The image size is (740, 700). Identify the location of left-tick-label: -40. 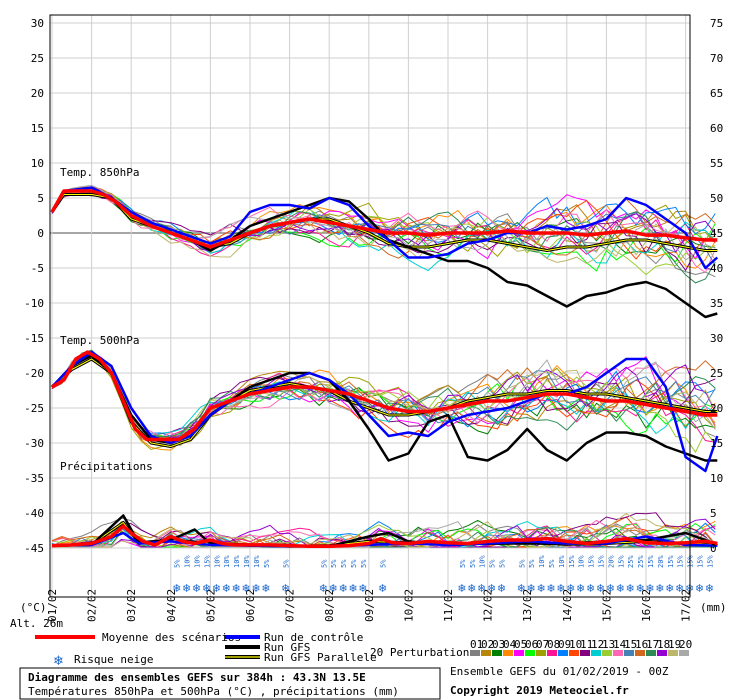
(34, 513).